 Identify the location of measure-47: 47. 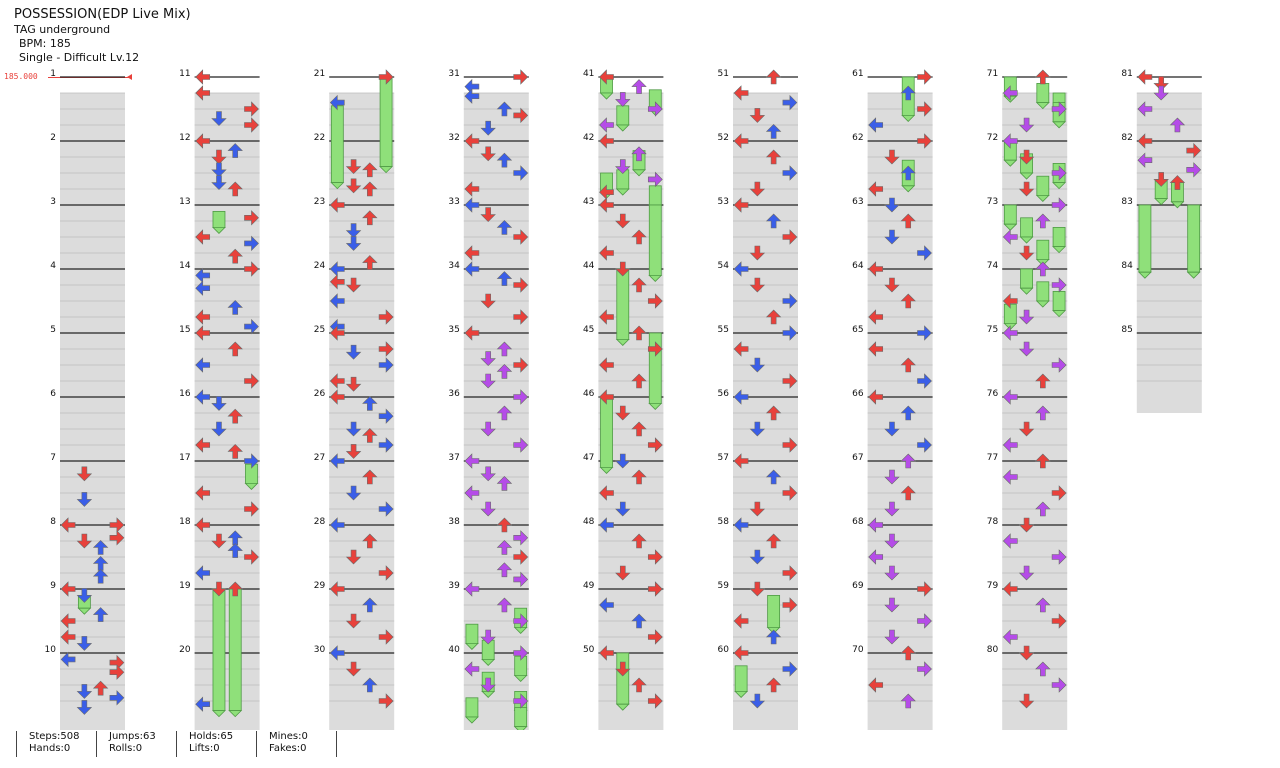
(623, 497).